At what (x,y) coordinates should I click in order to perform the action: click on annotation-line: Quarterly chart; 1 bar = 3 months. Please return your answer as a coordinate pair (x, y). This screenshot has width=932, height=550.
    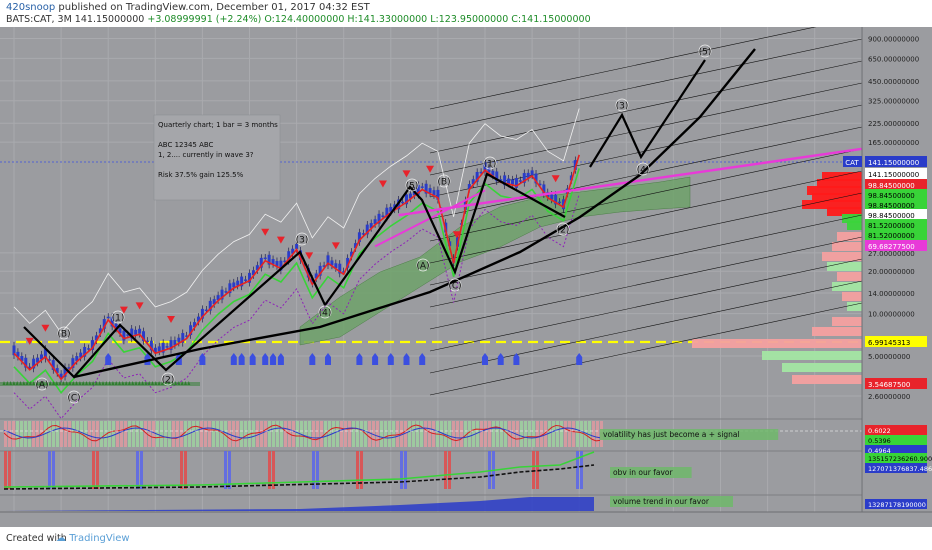
    Looking at the image, I should click on (218, 125).